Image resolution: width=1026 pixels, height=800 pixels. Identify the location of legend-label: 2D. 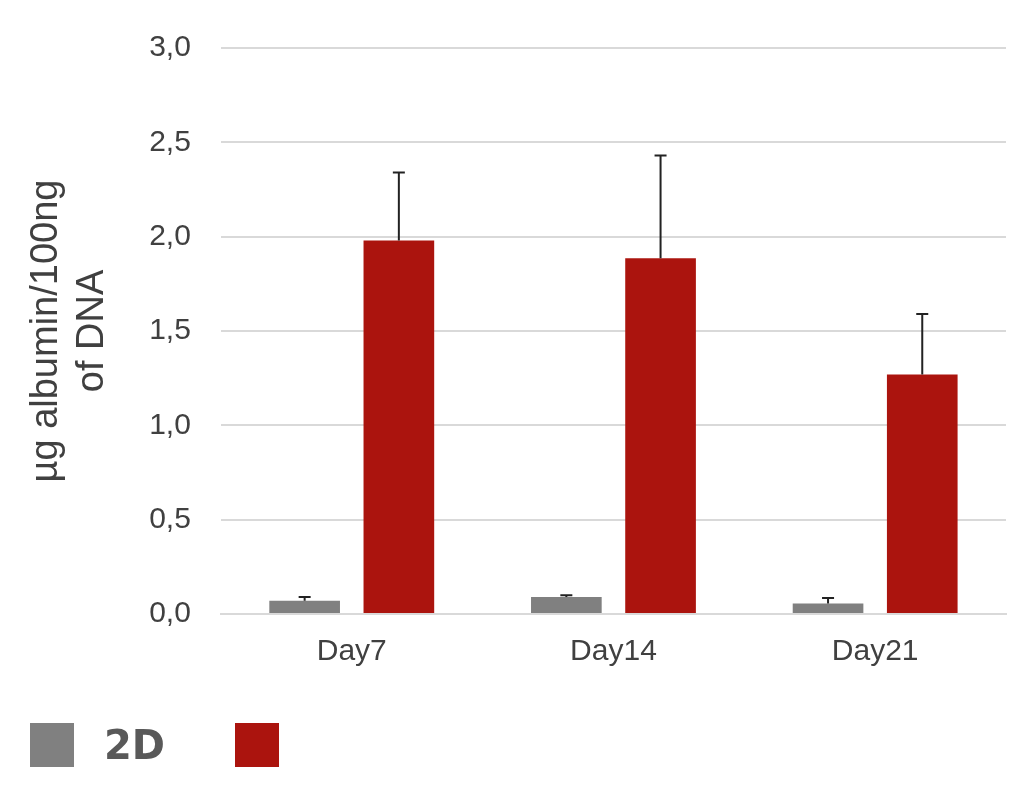
(135, 745).